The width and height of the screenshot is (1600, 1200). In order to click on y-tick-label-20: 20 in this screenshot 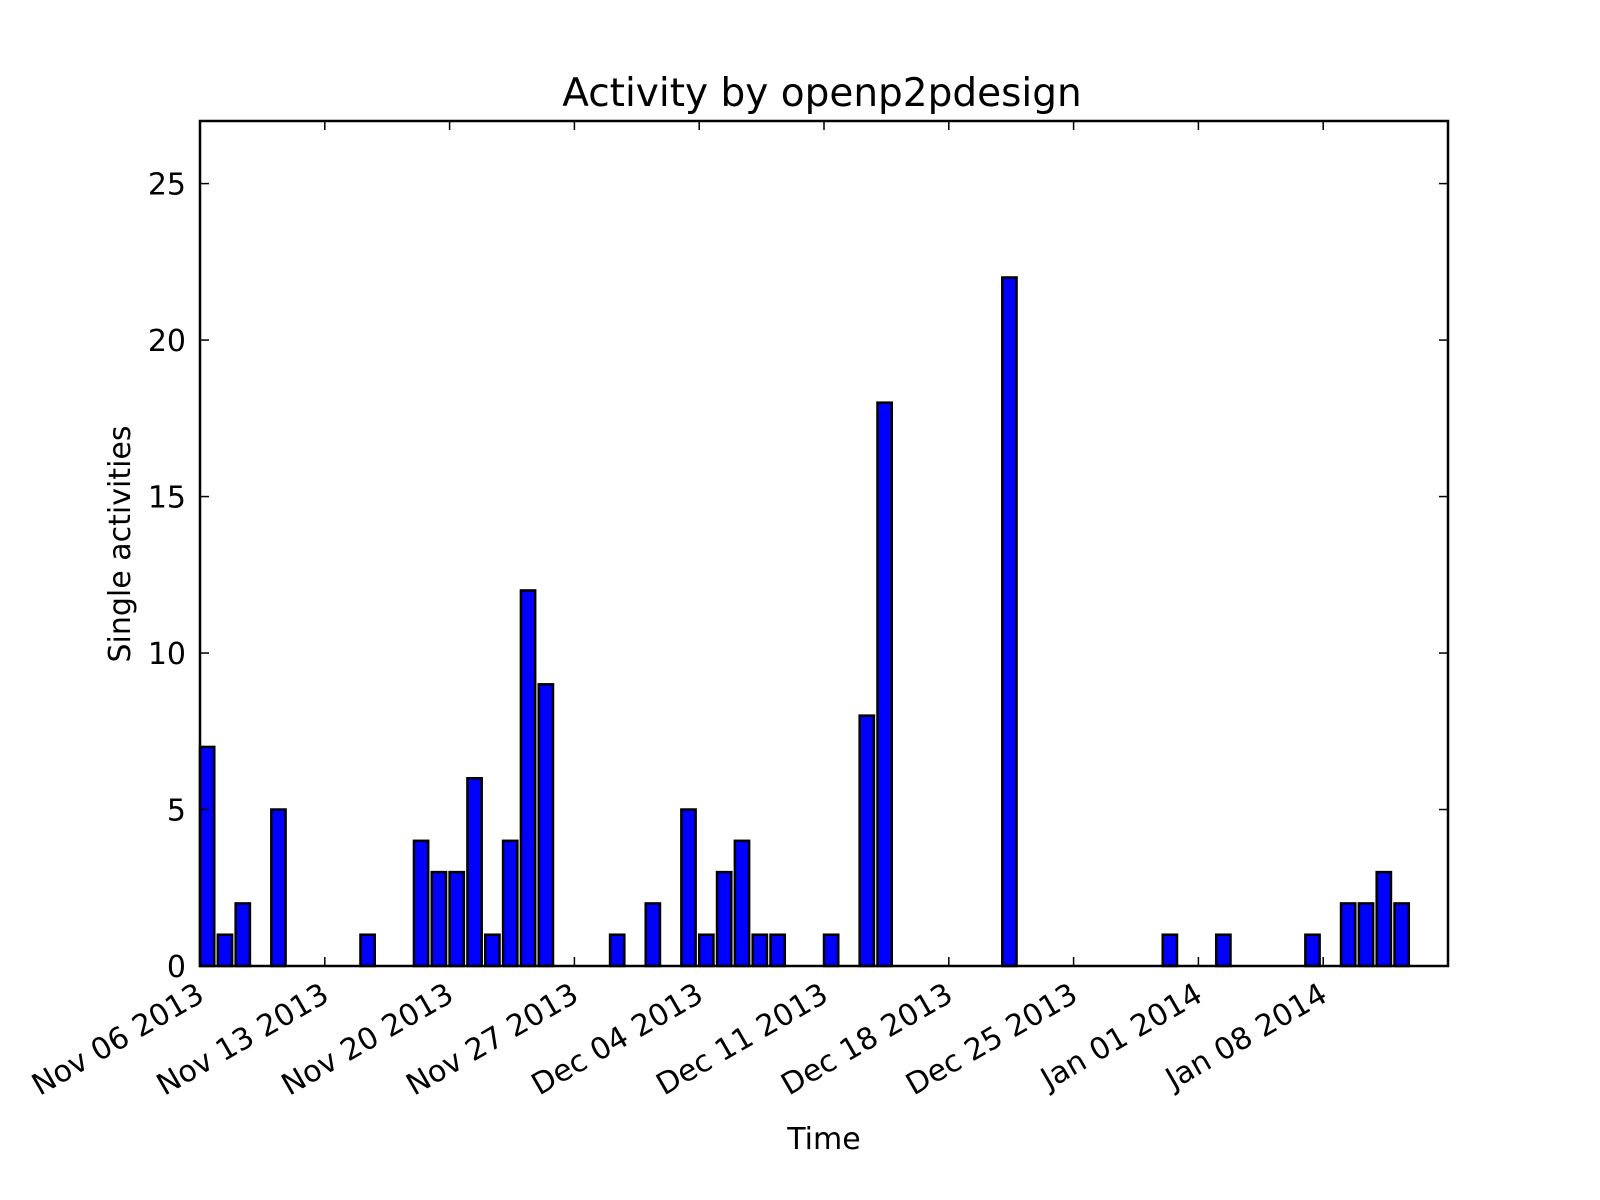, I will do `click(167, 341)`.